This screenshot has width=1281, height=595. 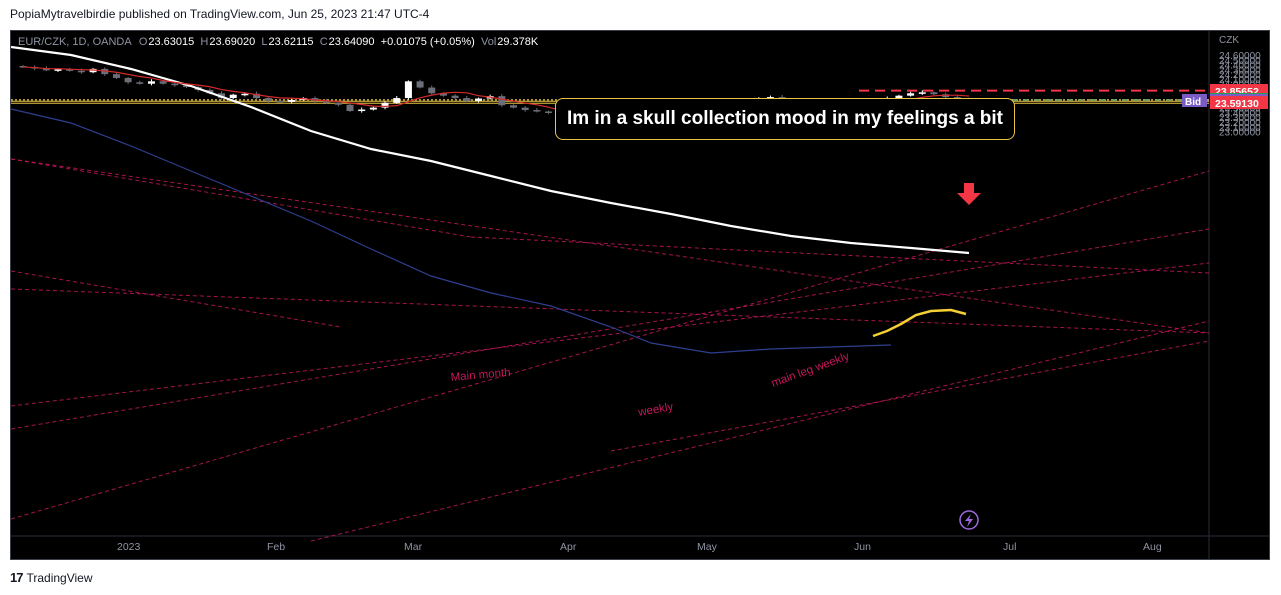 I want to click on legend-vol-label: Vol, so click(x=488, y=42).